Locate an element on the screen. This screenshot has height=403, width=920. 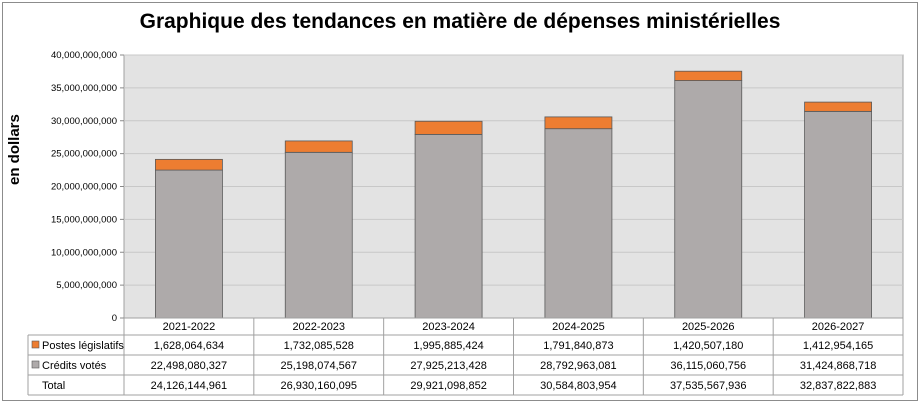
data-label: 29,921,098,852 is located at coordinates (448, 386).